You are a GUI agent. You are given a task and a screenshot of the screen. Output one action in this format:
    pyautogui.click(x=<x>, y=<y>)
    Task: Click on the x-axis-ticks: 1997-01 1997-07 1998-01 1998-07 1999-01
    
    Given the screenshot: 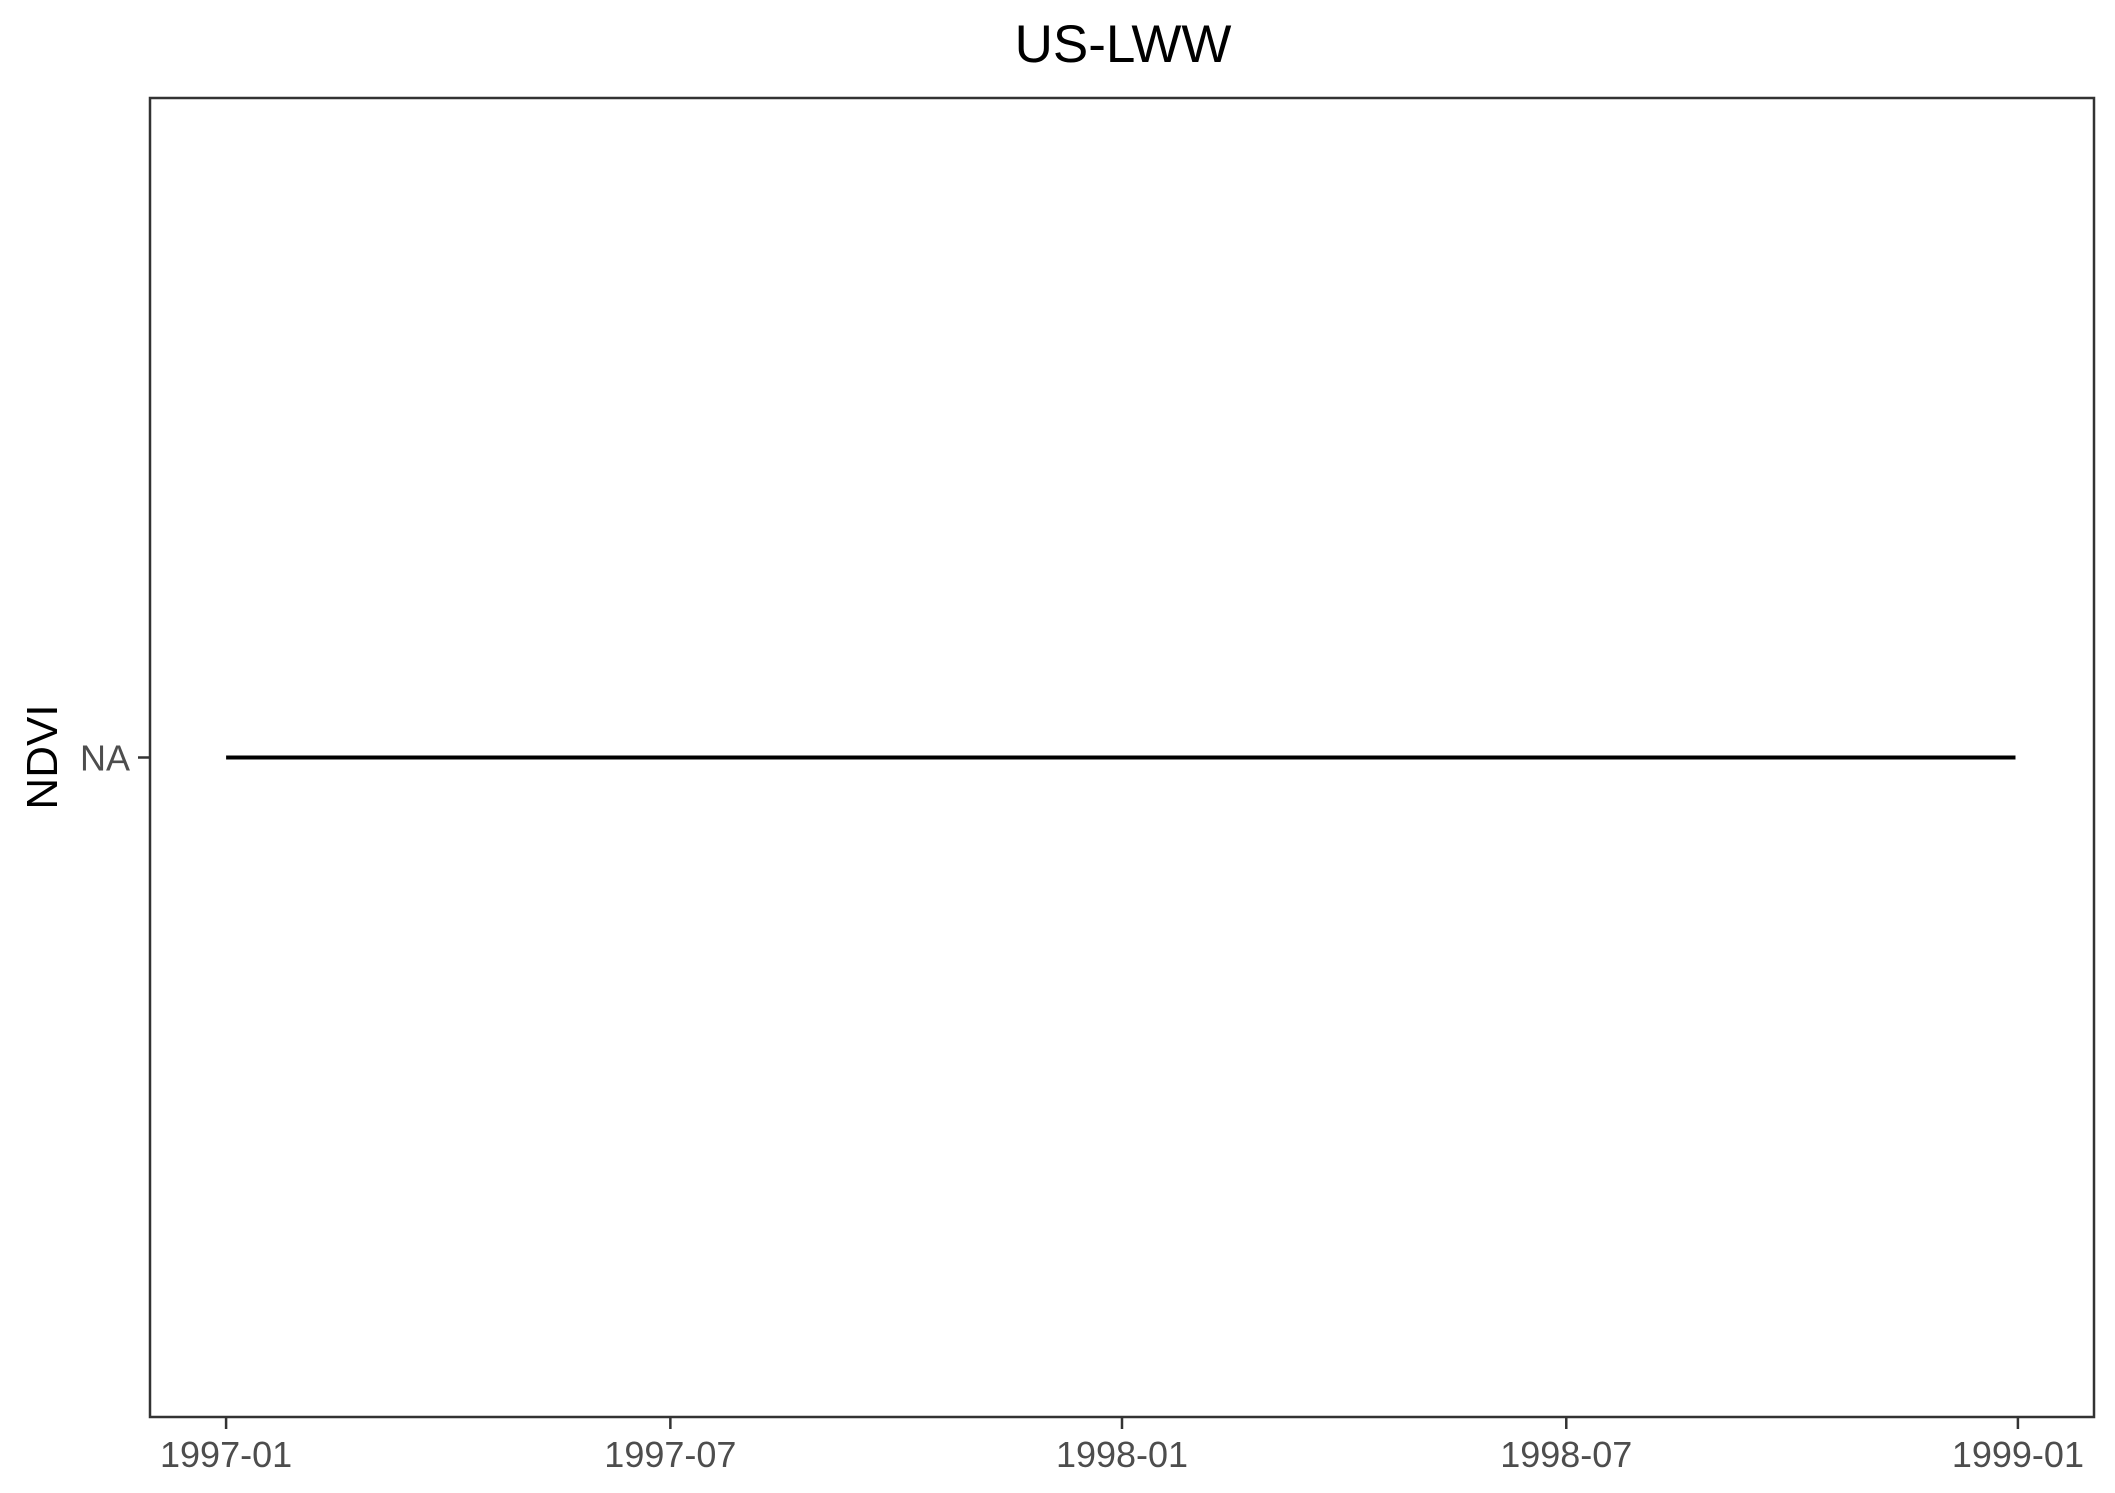 What is the action you would take?
    pyautogui.click(x=1122, y=1446)
    